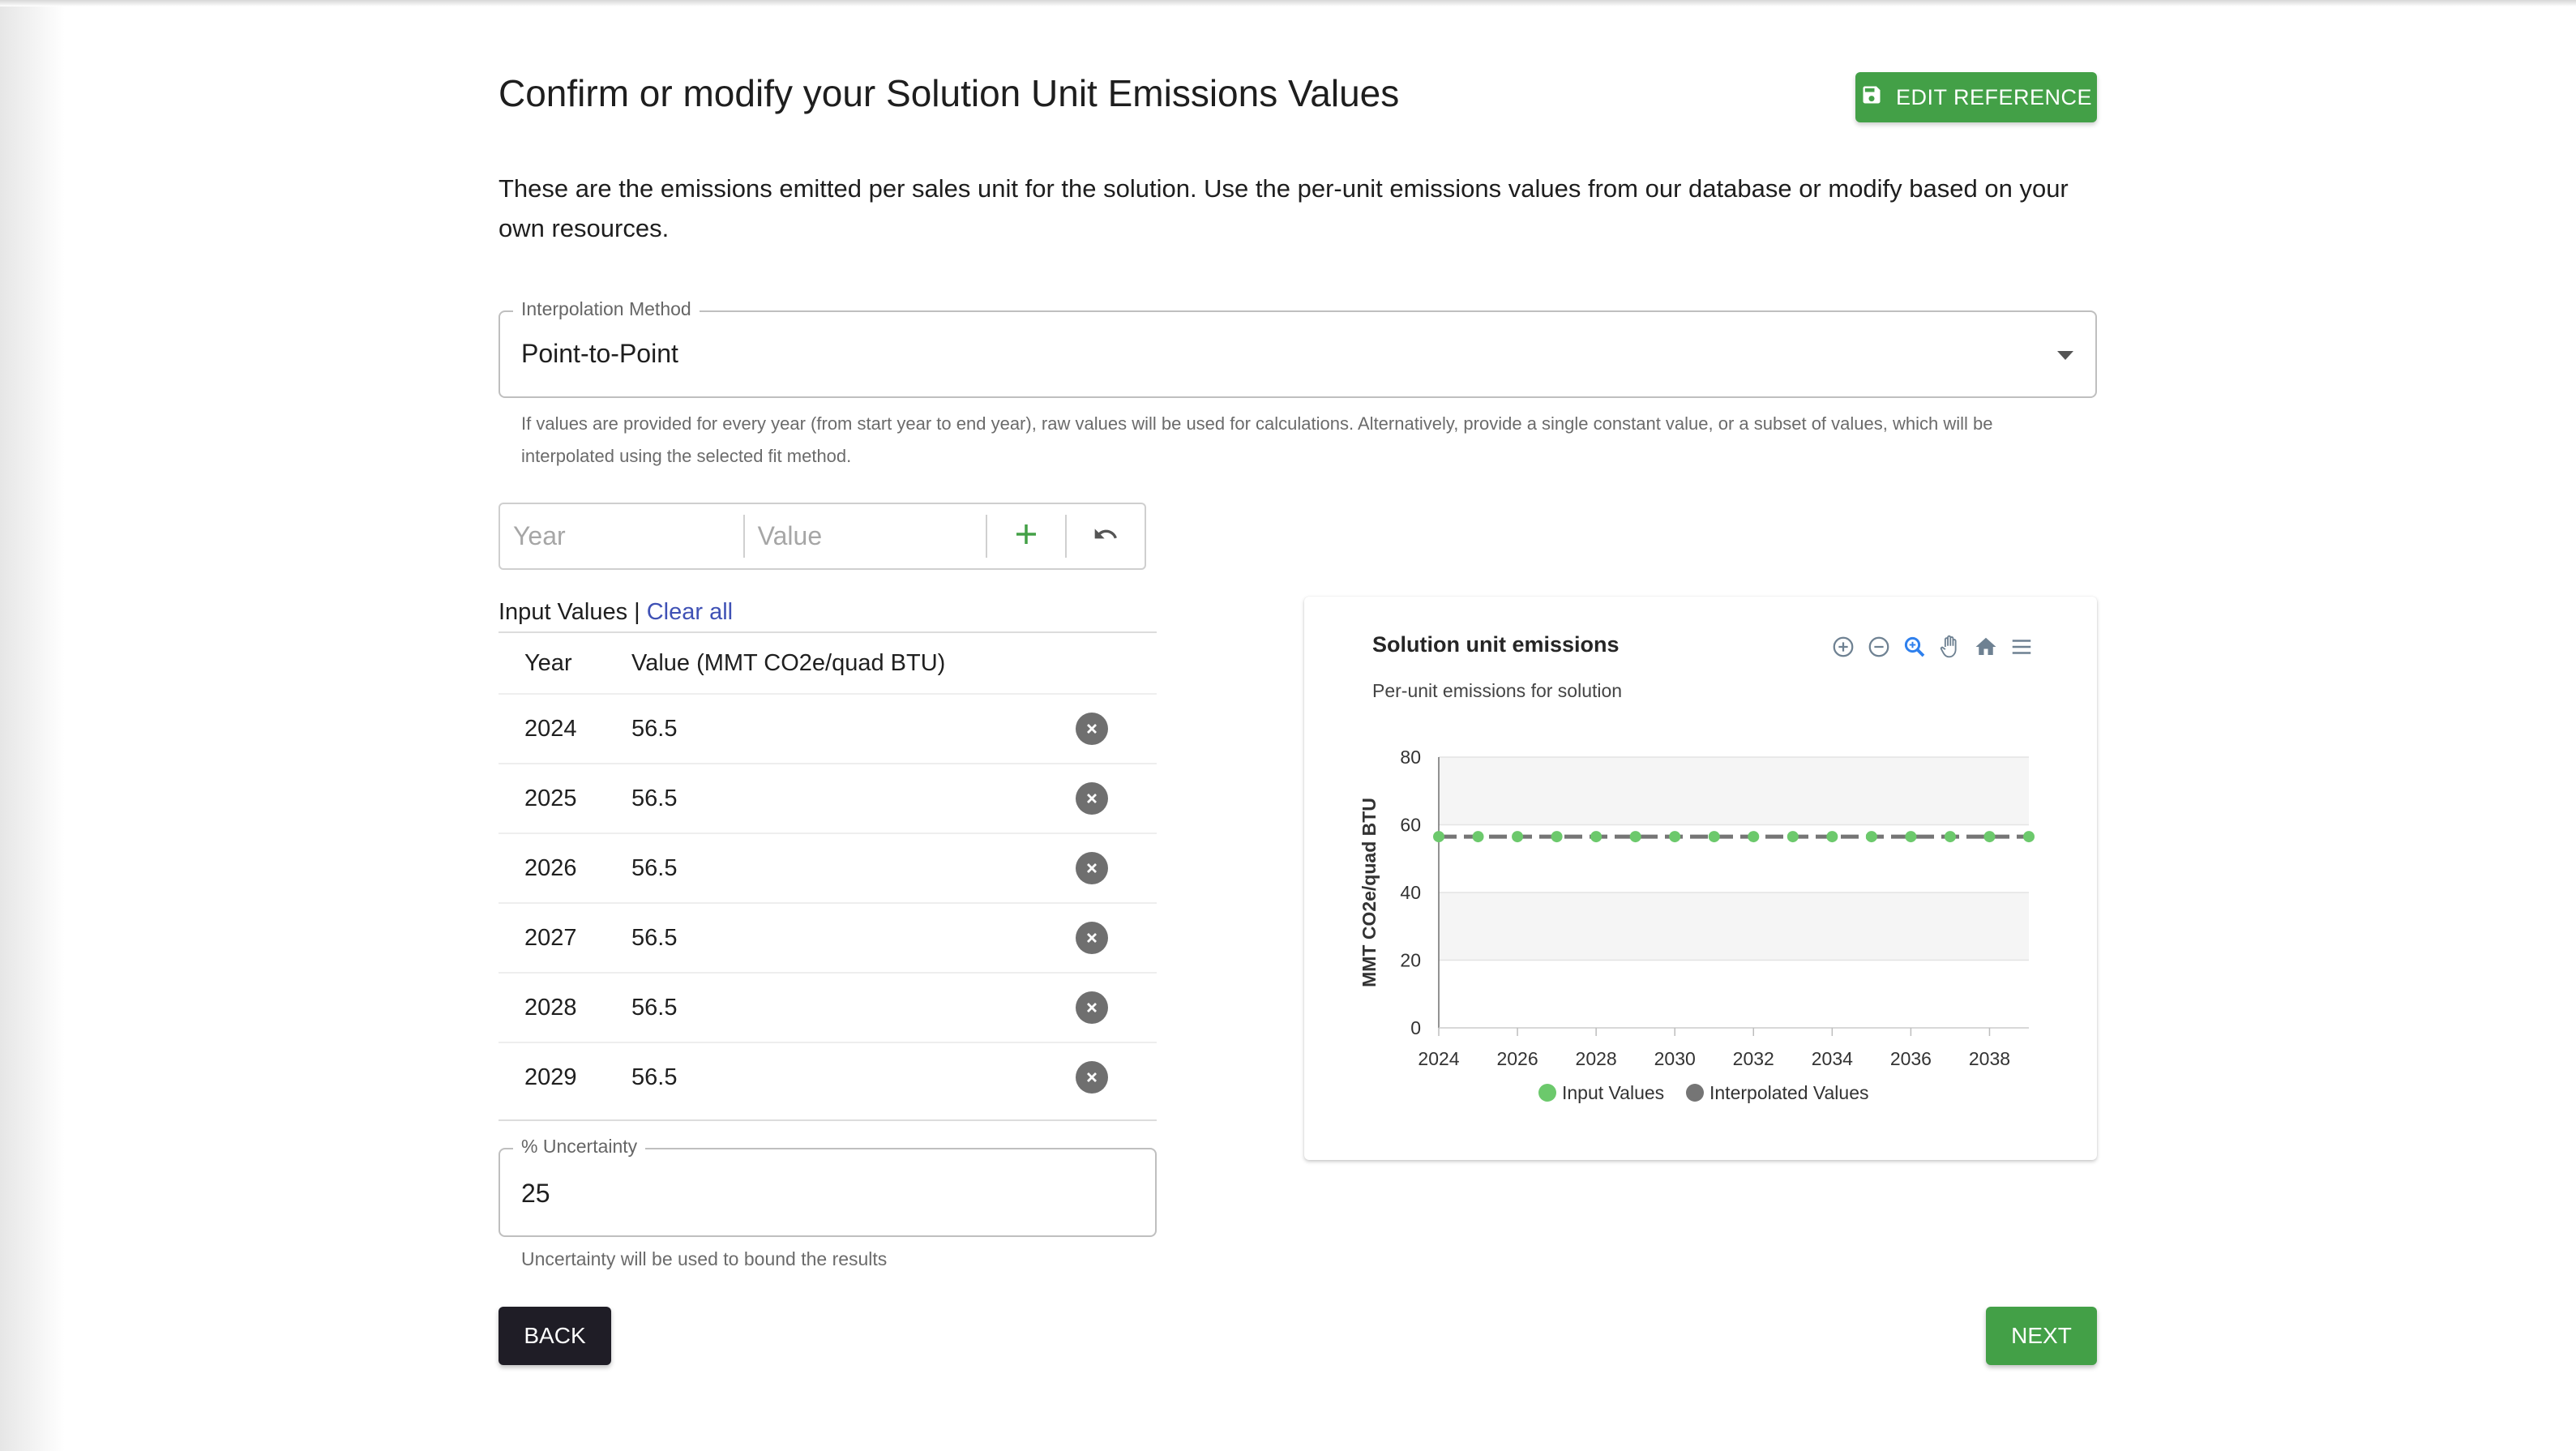  I want to click on y-tick-label: 80, so click(1410, 757).